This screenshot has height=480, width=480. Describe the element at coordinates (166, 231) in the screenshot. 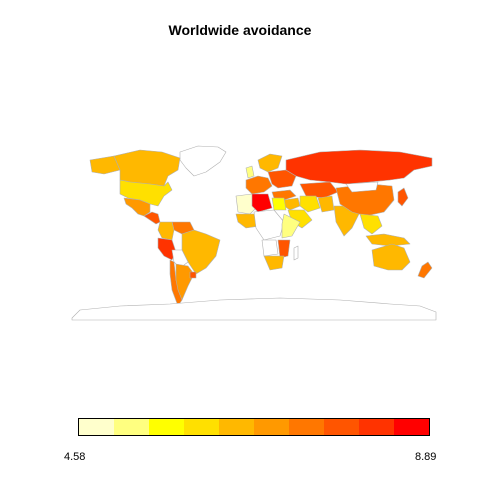

I see `region-colombia` at that location.